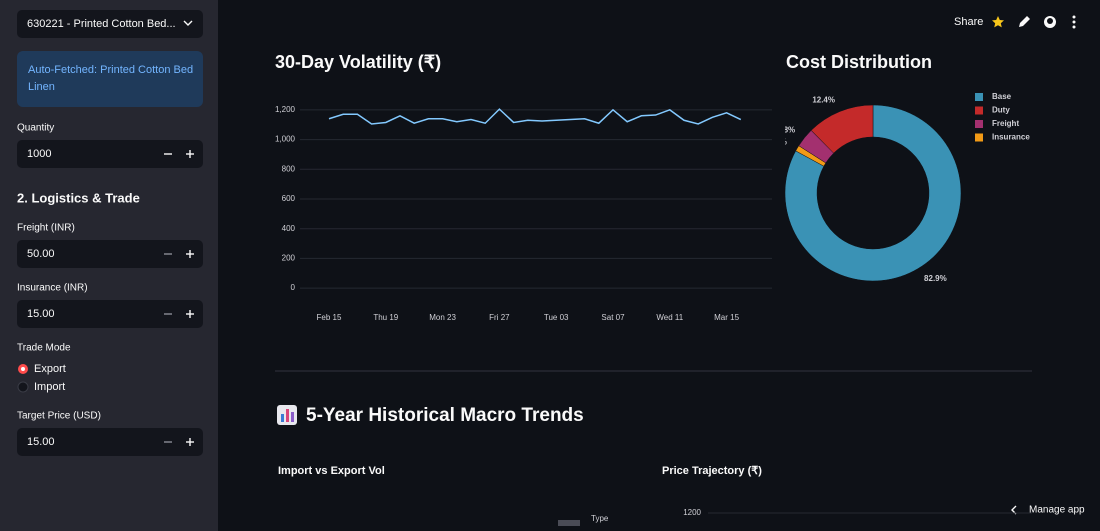 Image resolution: width=1100 pixels, height=531 pixels. What do you see at coordinates (285, 139) in the screenshot?
I see `y-tick-label: 1,000` at bounding box center [285, 139].